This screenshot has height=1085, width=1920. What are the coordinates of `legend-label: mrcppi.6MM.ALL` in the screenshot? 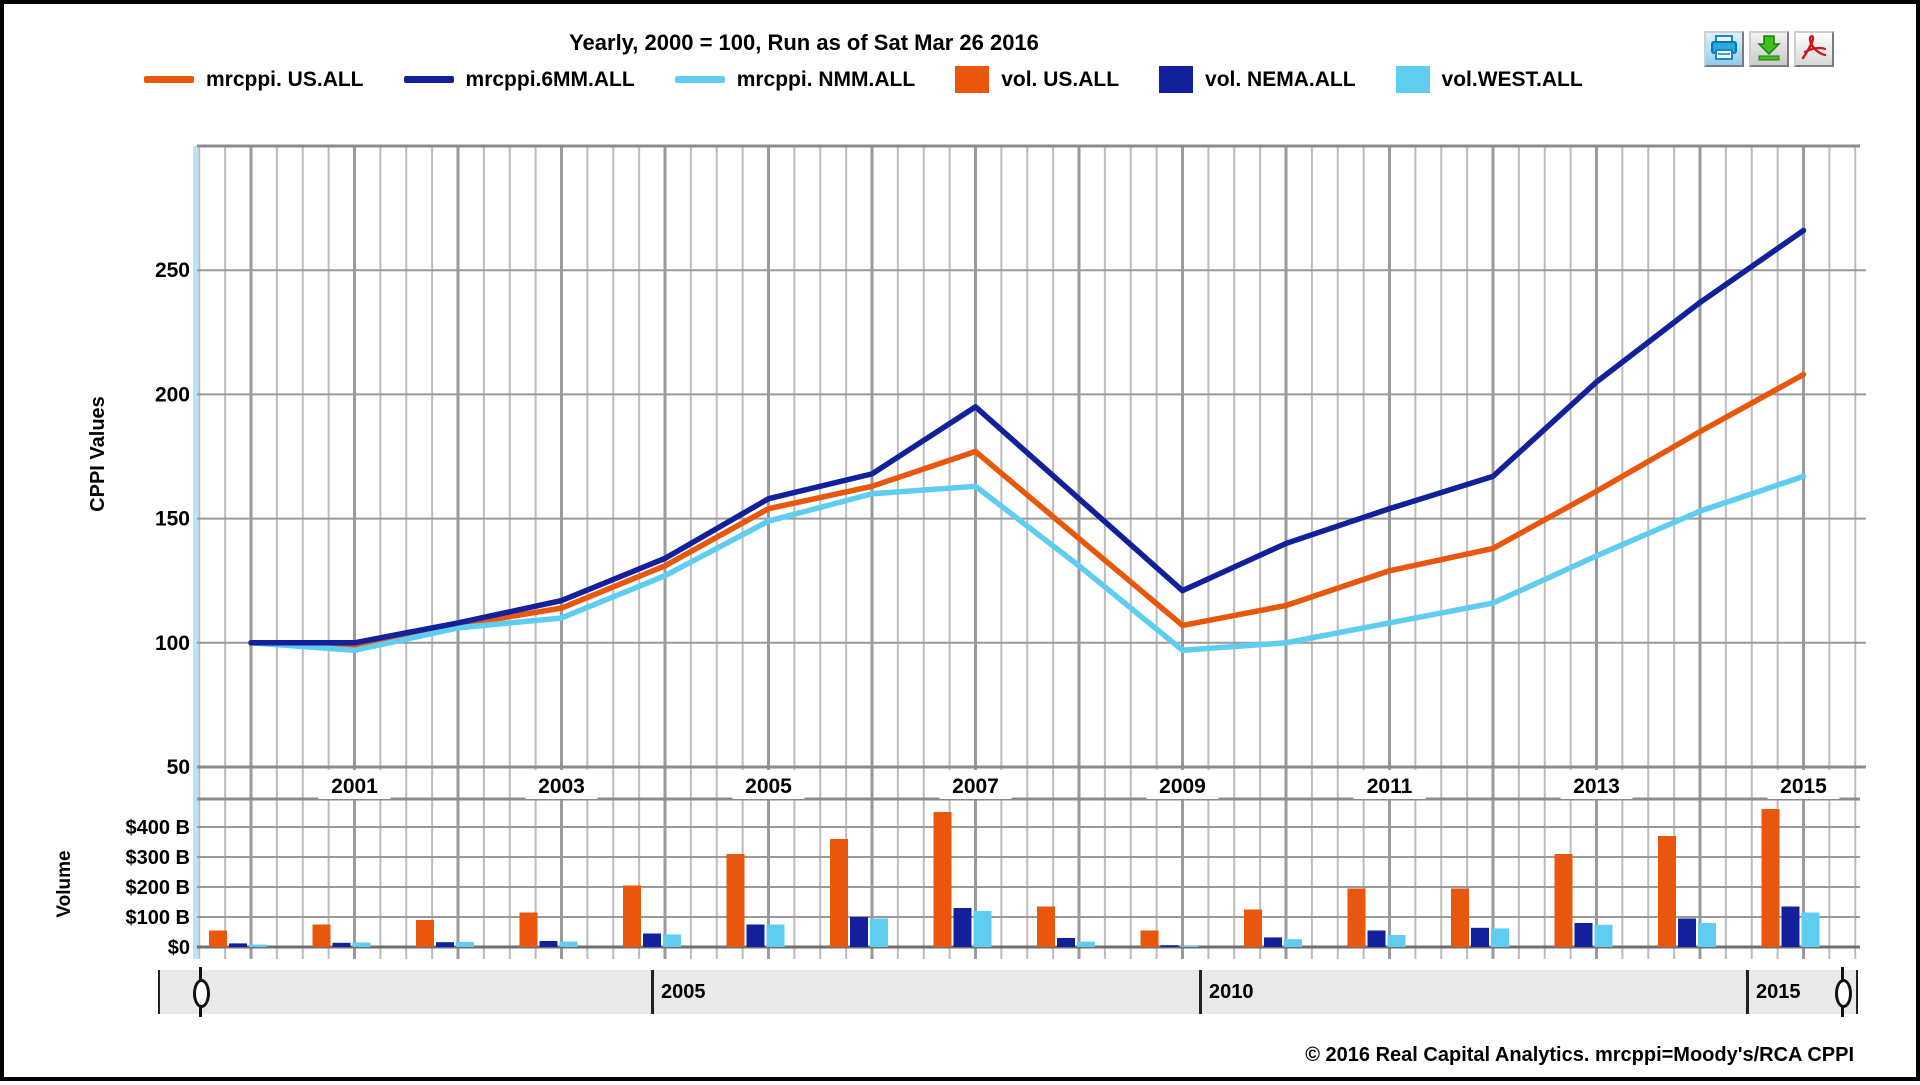 It's located at (550, 79).